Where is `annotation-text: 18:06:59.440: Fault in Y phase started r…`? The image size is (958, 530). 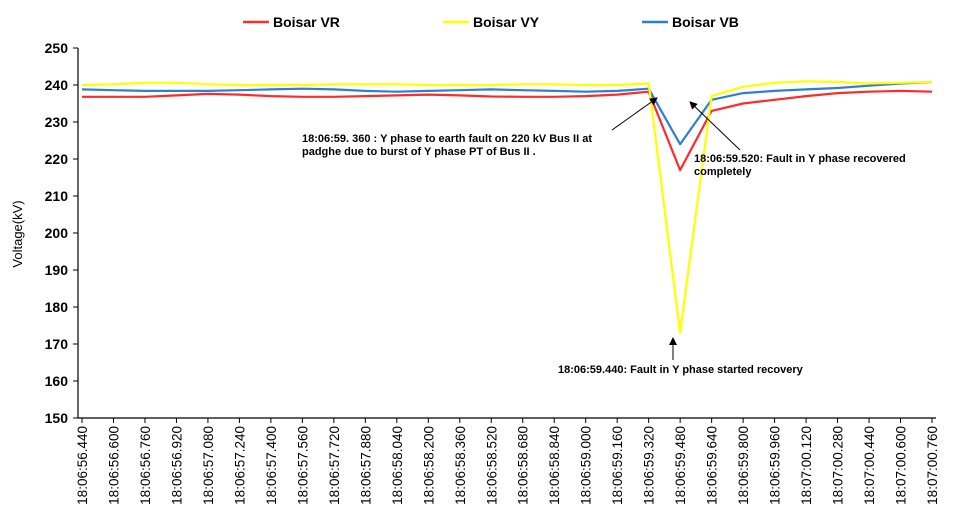
annotation-text: 18:06:59.440: Fault in Y phase started r… is located at coordinates (681, 370).